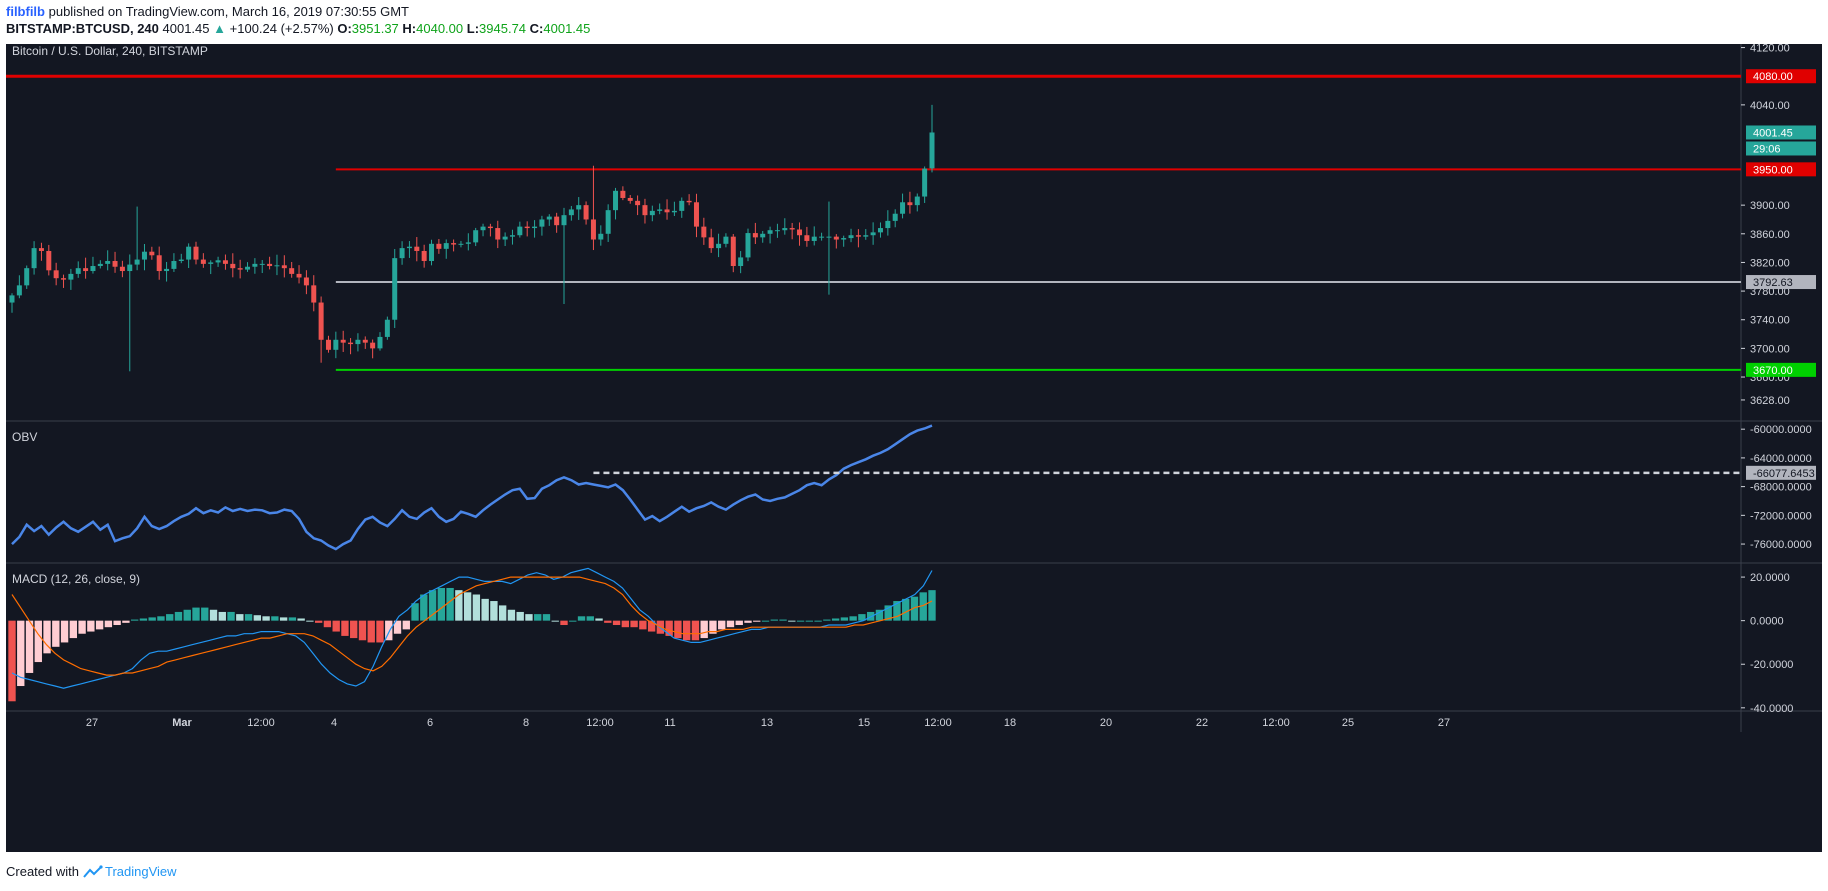 This screenshot has width=1828, height=891. What do you see at coordinates (334, 723) in the screenshot?
I see `x-tick-label: 4` at bounding box center [334, 723].